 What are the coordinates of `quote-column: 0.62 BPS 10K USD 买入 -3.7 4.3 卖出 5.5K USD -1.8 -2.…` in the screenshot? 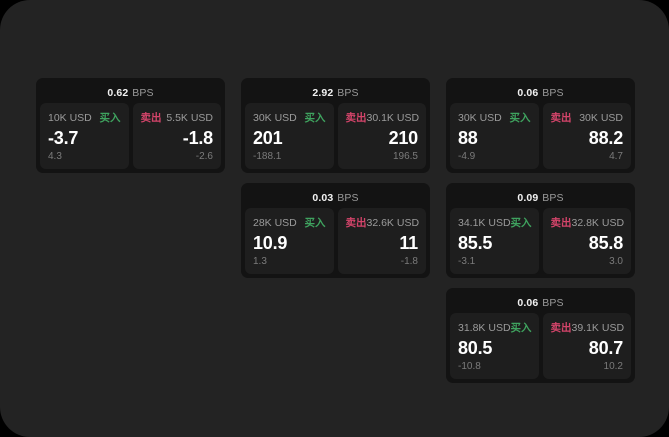 It's located at (130, 125).